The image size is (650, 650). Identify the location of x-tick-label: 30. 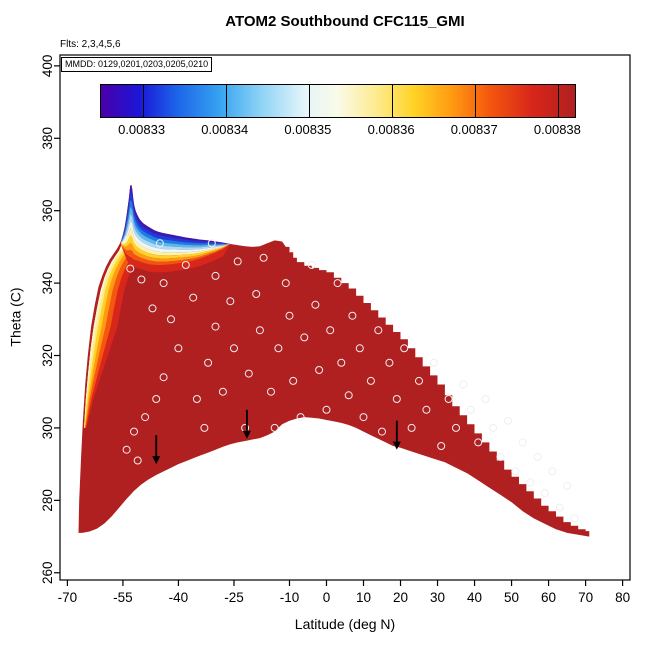
(437, 597).